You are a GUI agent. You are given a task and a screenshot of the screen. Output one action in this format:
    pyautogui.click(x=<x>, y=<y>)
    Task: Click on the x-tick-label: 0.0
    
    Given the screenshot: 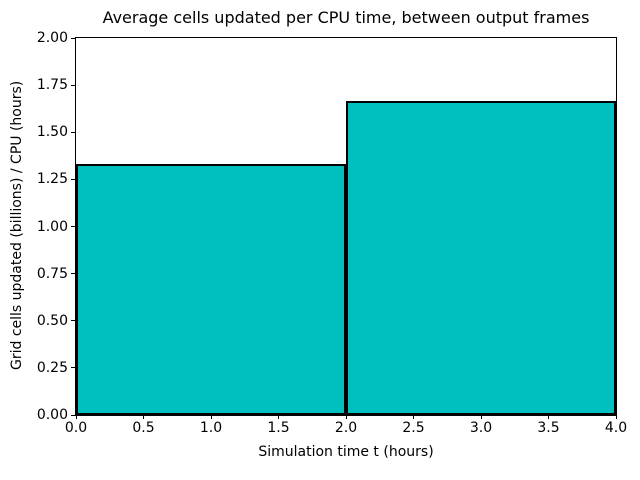 What is the action you would take?
    pyautogui.click(x=76, y=428)
    